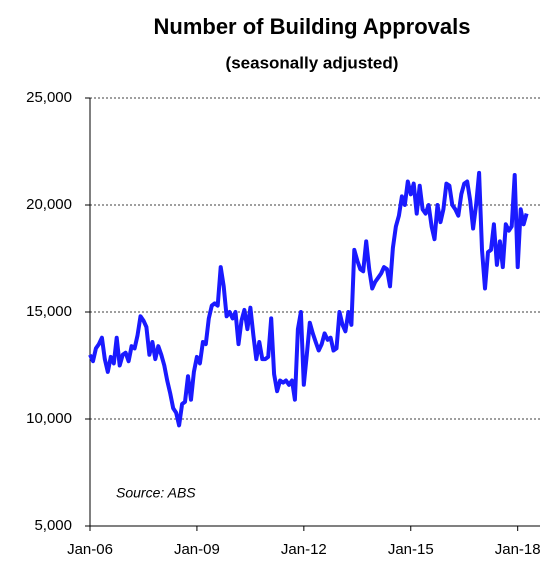 This screenshot has width=547, height=569. I want to click on x-tick-label: Jan-09, so click(197, 549).